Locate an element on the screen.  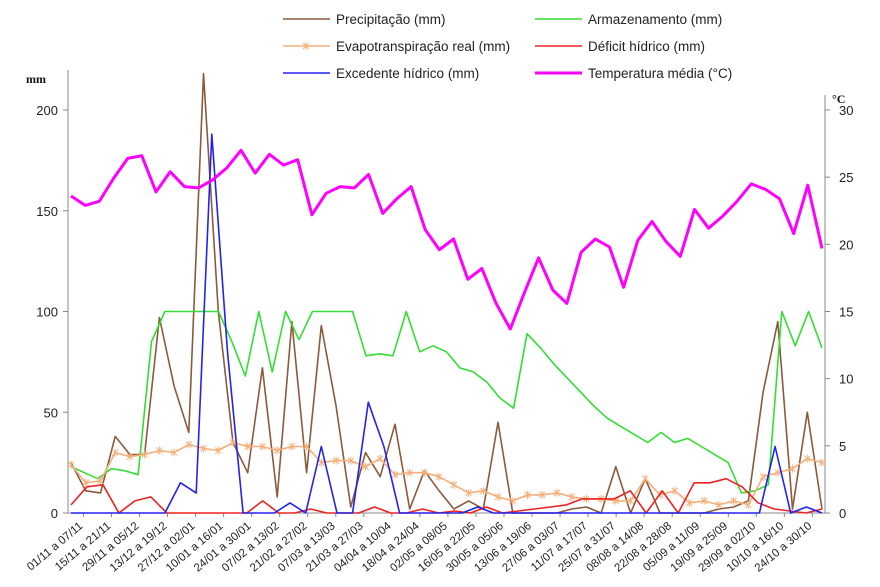
y-right-tick-label: 30 is located at coordinates (846, 110).